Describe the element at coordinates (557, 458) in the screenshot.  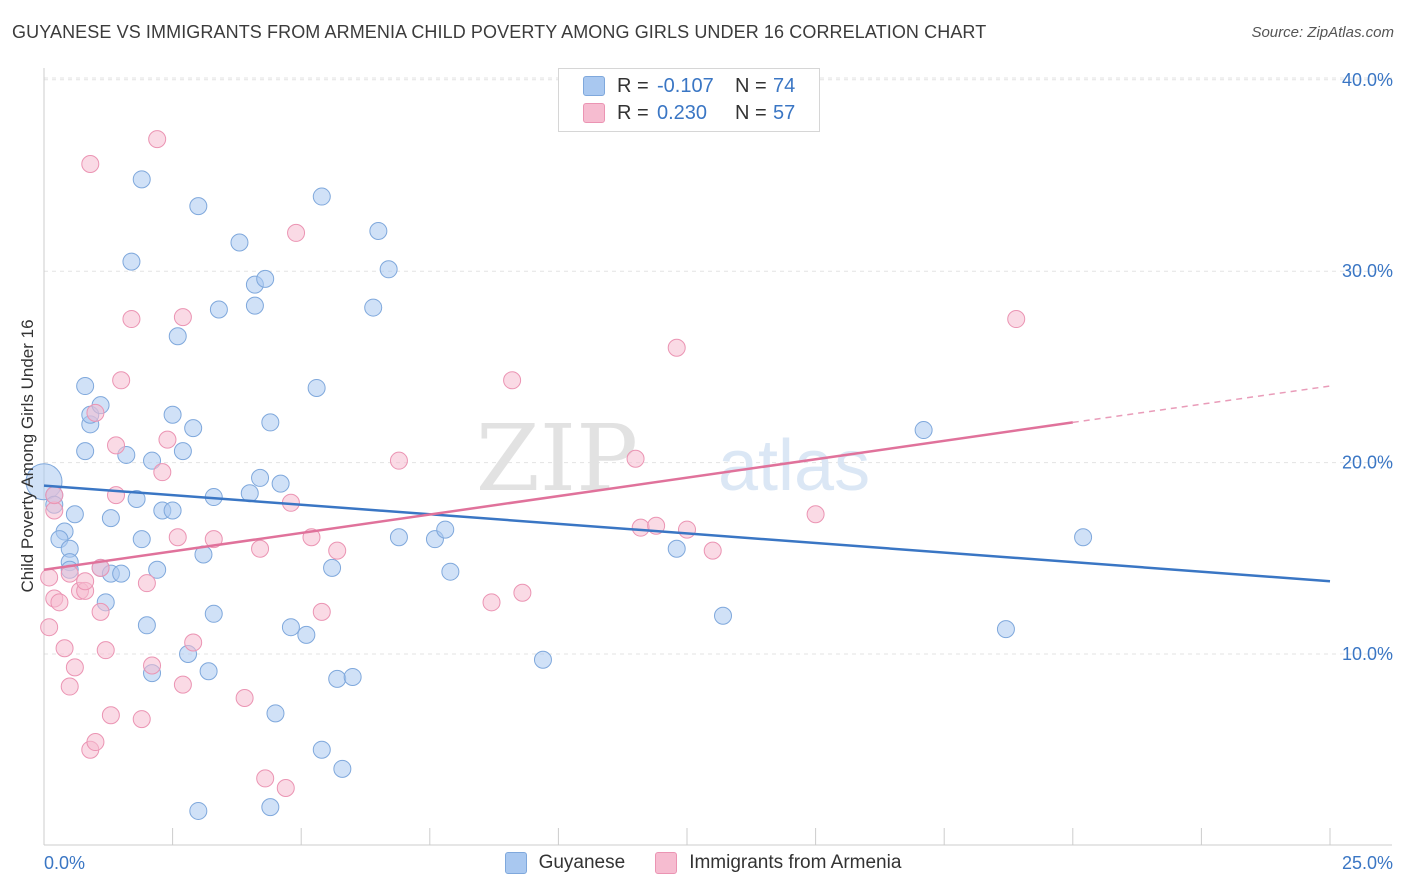
I see `watermark-zip: ZIP` at that location.